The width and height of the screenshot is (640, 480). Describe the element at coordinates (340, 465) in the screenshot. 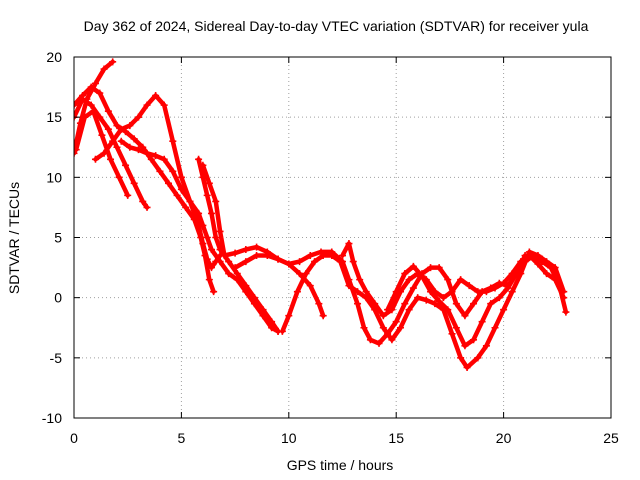

I see `x-axis-label: GPS time / hours` at that location.